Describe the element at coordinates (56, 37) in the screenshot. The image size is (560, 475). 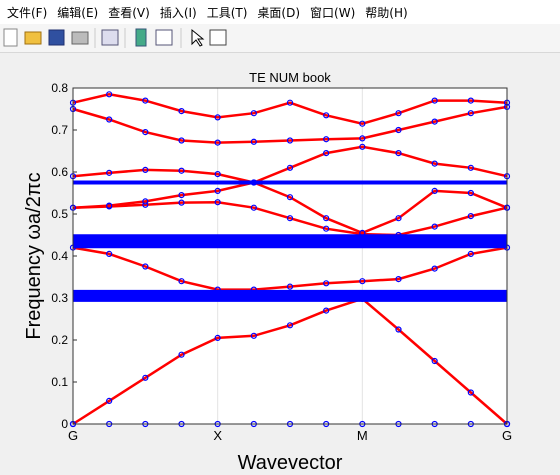
I see `save-icon` at that location.